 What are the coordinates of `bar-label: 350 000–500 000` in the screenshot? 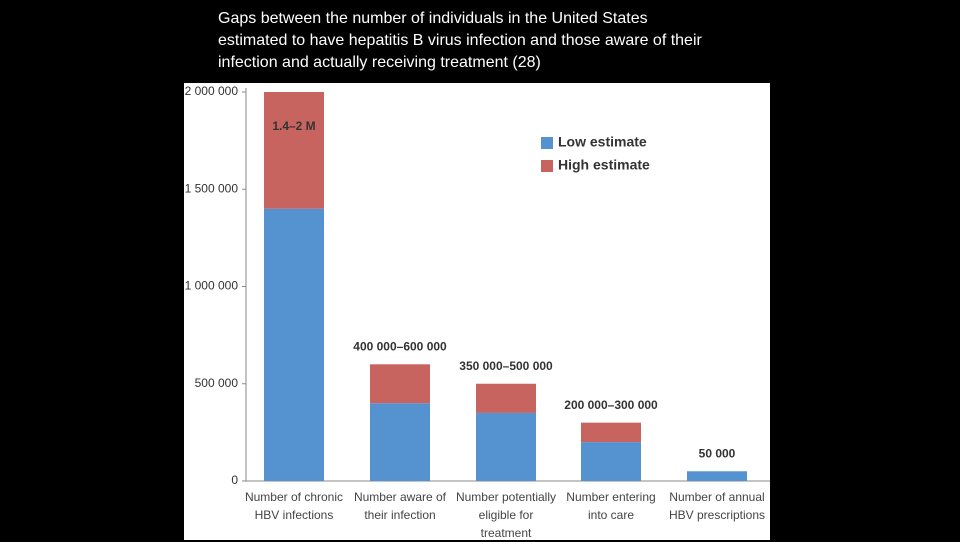 It's located at (506, 366).